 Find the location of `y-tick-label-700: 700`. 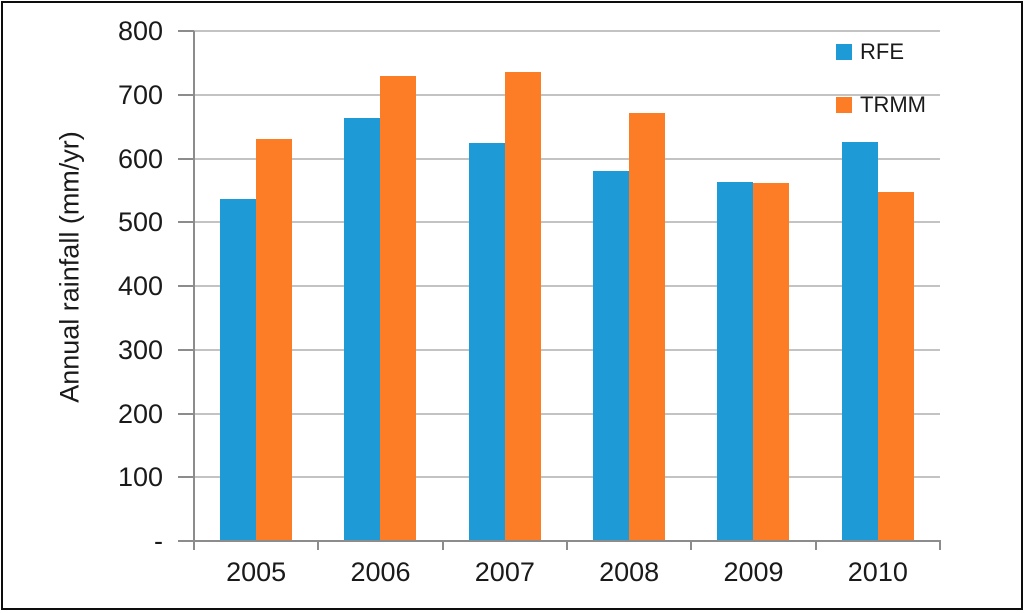

y-tick-label-700: 700 is located at coordinates (140, 94).